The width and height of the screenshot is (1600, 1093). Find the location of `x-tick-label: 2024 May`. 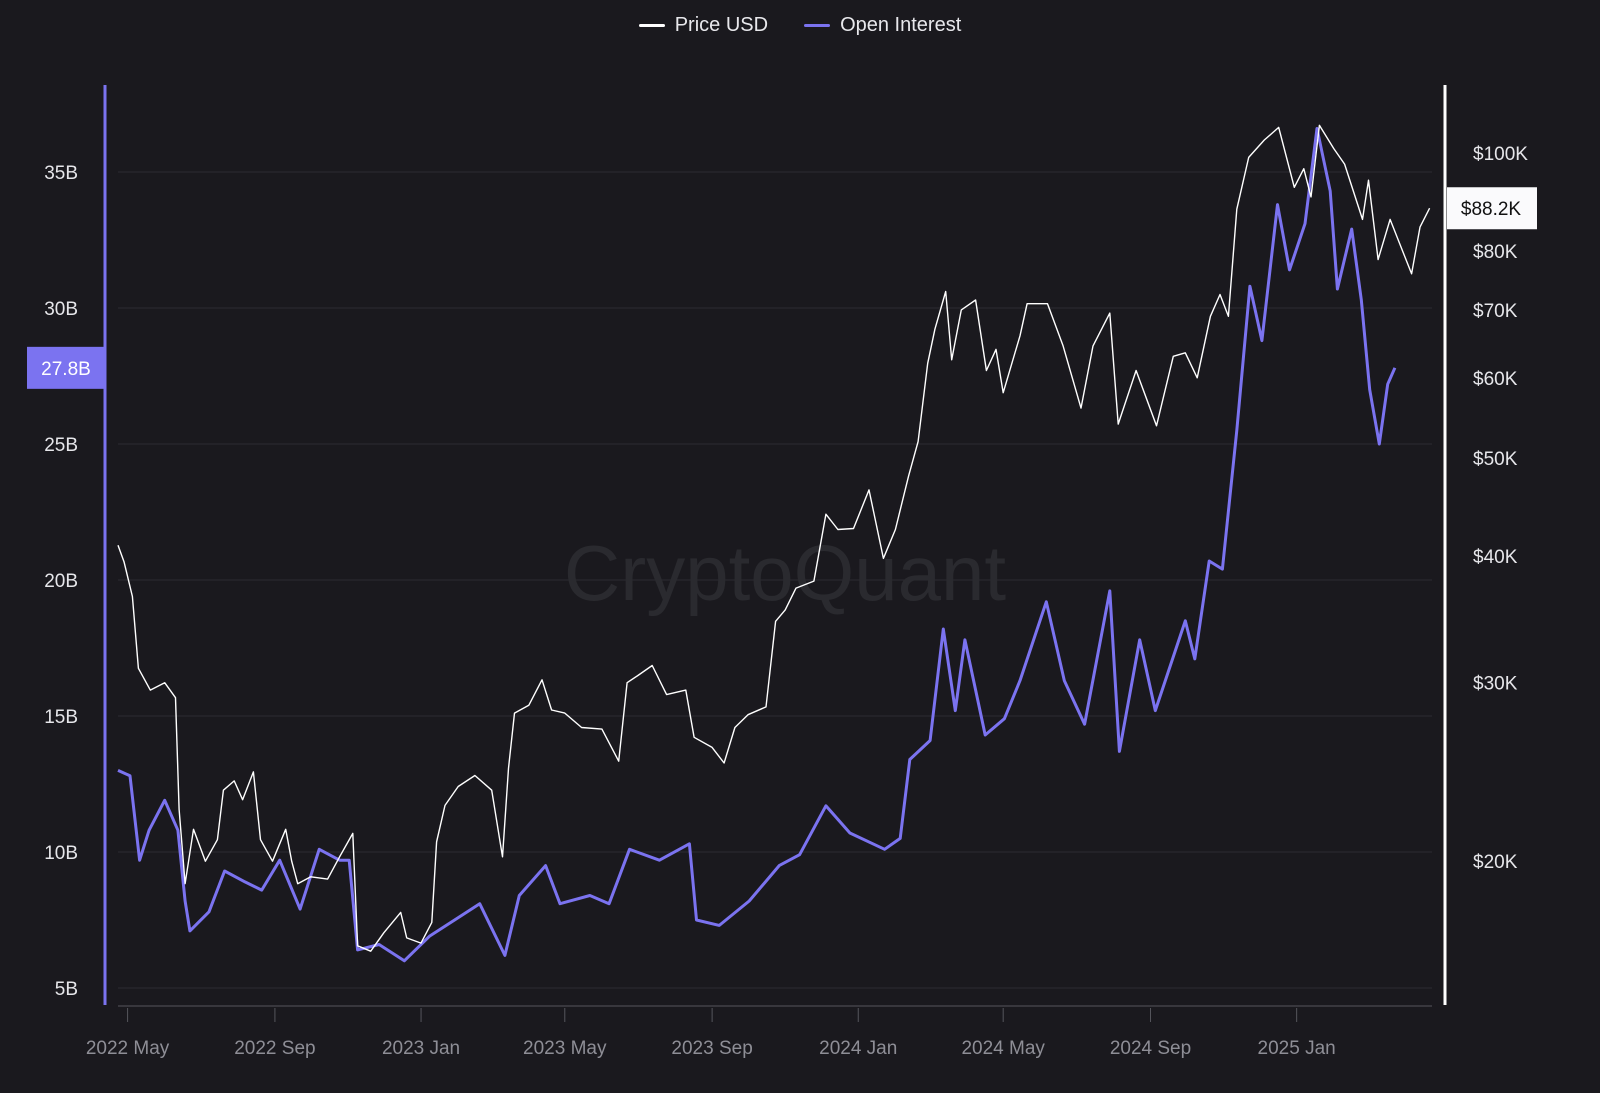

x-tick-label: 2024 May is located at coordinates (1003, 1048).